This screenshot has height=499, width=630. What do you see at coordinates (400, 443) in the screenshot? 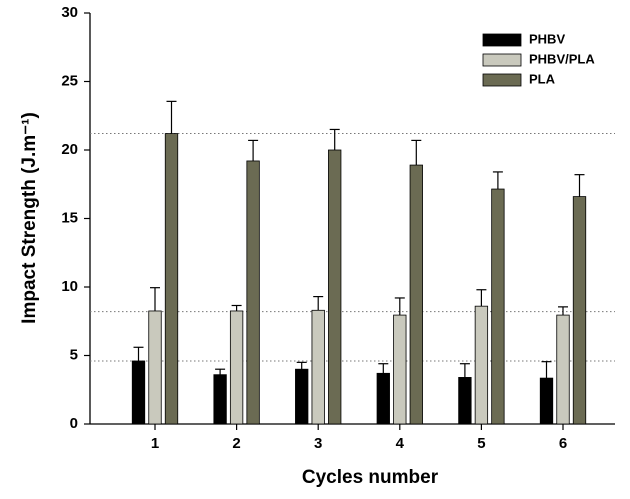
I see `x-tick-label: 4` at bounding box center [400, 443].